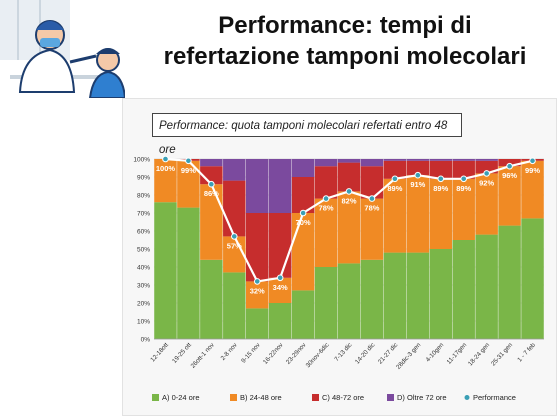 This screenshot has height=420, width=560. What do you see at coordinates (486, 182) in the screenshot?
I see `data-label: 92%` at bounding box center [486, 182].